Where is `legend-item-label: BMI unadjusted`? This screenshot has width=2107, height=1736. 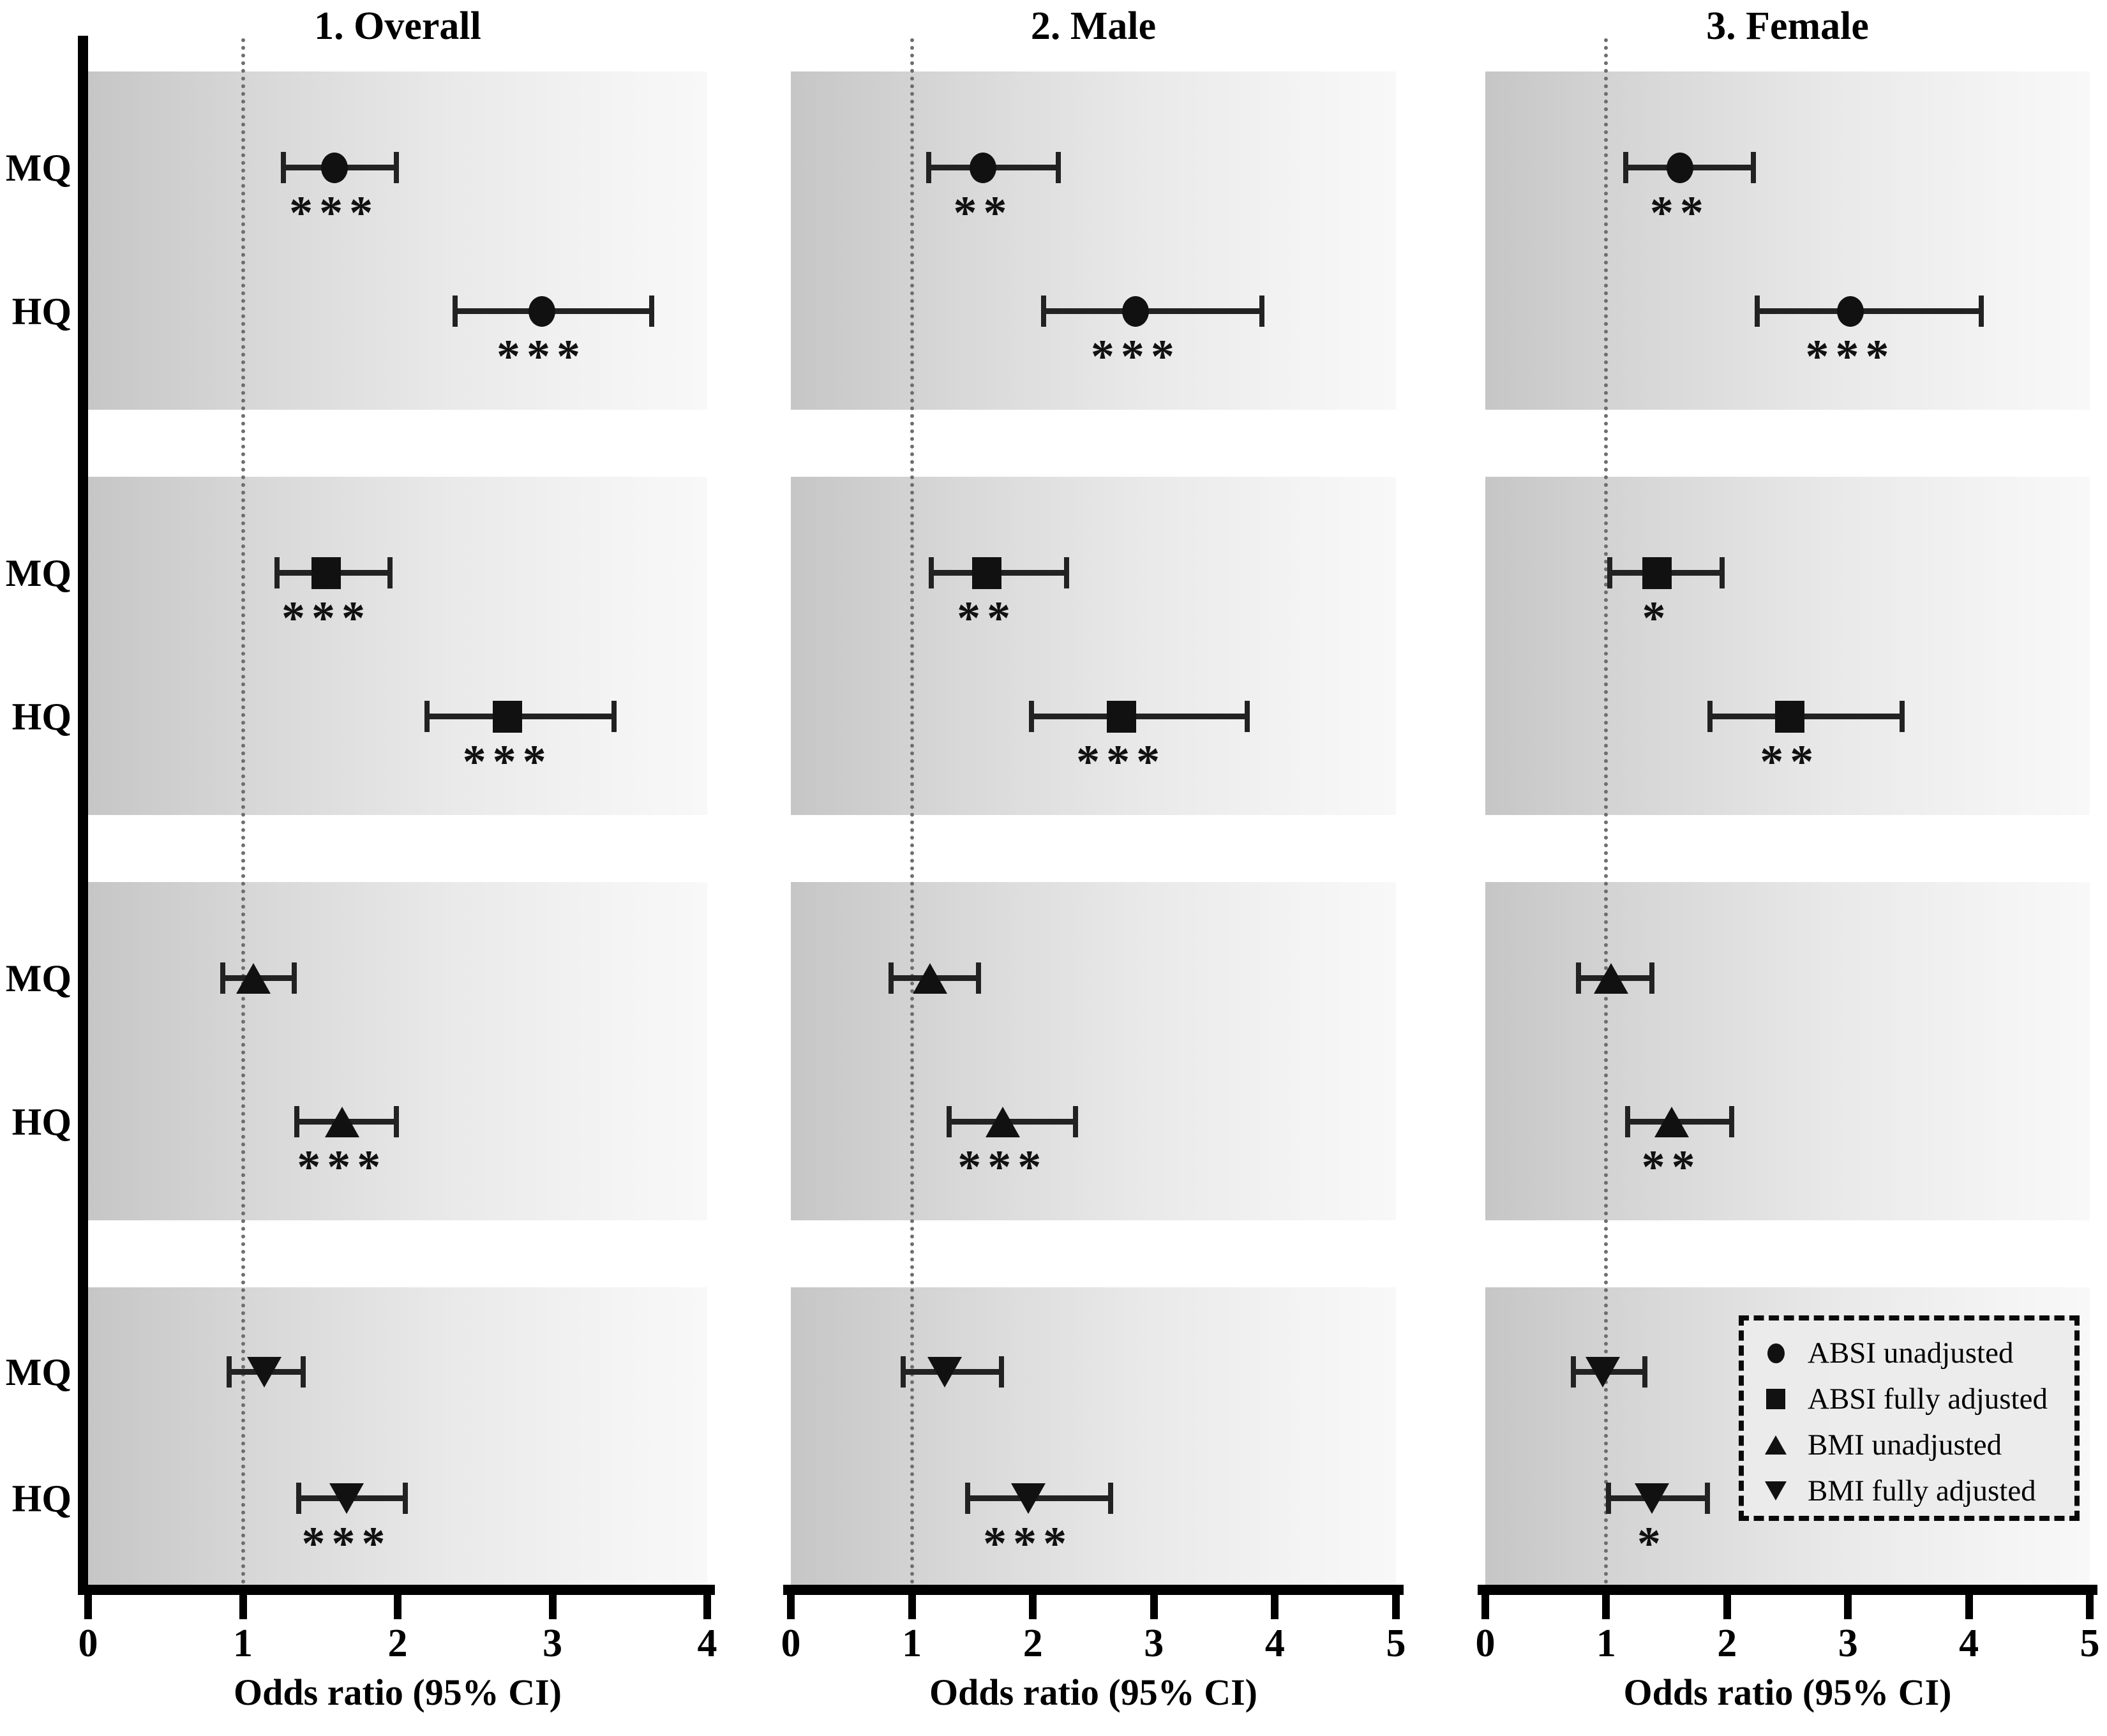
legend-item-label: BMI unadjusted is located at coordinates (1905, 1445).